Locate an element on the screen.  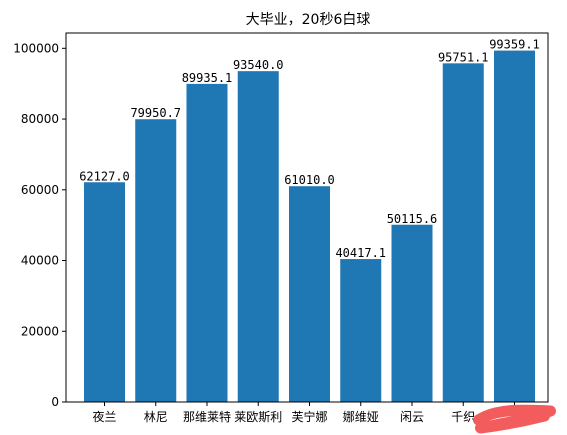
x-tick-label: 娜维娅 is located at coordinates (361, 417).